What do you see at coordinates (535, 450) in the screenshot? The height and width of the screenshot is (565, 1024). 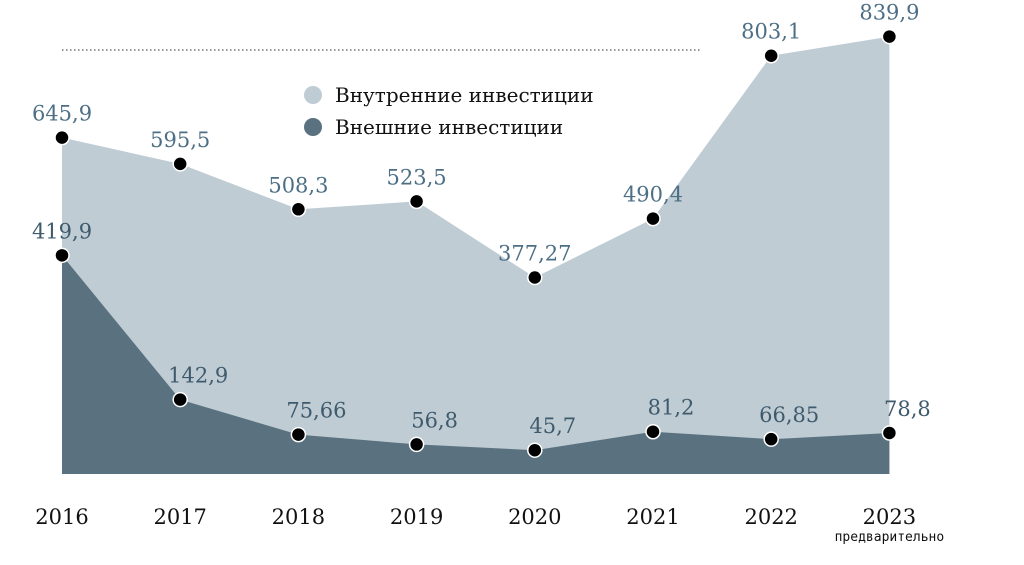 I see `point-foreign-2020` at bounding box center [535, 450].